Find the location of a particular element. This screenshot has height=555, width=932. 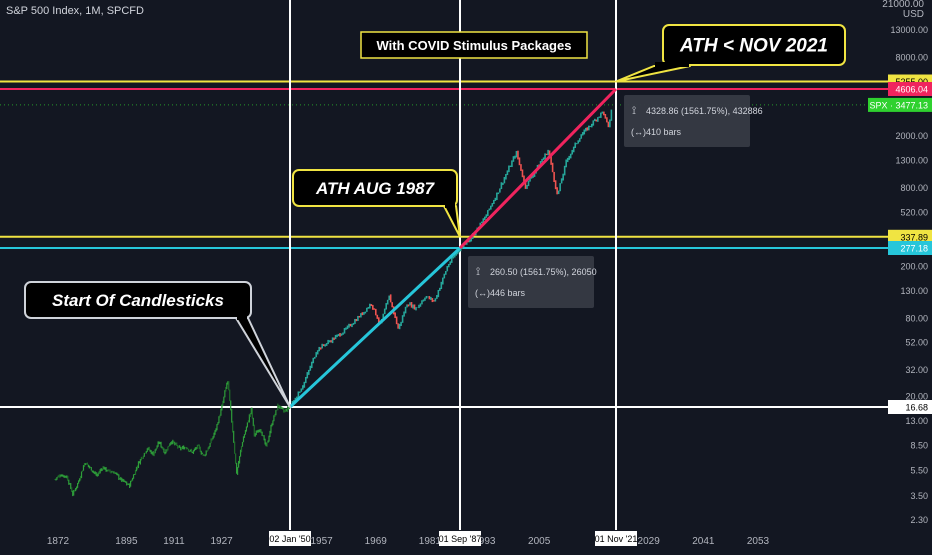

measure-box: ⟟ 260.50 (1561.75%), 26050 (↔) 446 bars is located at coordinates (532, 282).